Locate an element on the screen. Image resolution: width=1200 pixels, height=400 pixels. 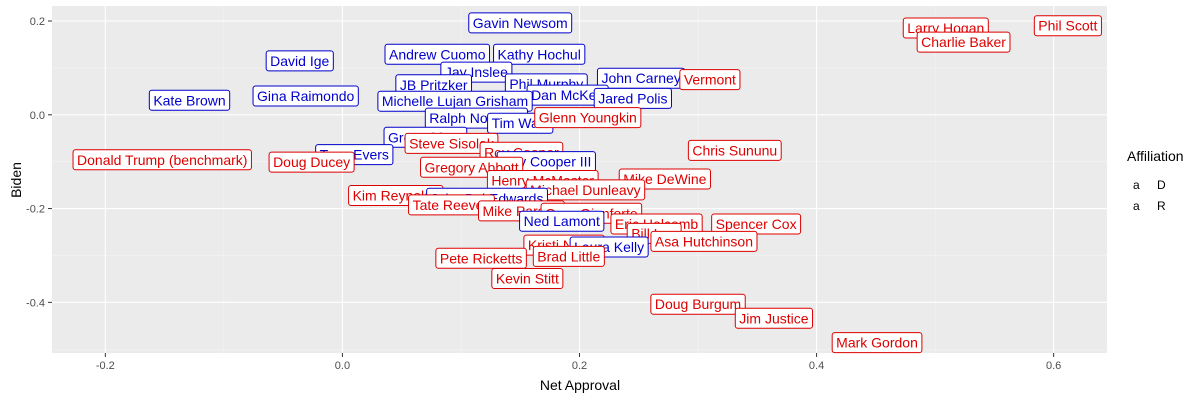
point-label: Tate Reeves is located at coordinates (451, 205).